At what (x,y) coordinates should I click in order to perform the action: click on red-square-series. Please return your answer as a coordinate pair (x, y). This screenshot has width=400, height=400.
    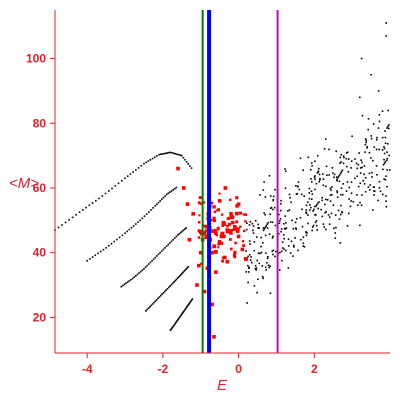
    Looking at the image, I should click on (212, 252).